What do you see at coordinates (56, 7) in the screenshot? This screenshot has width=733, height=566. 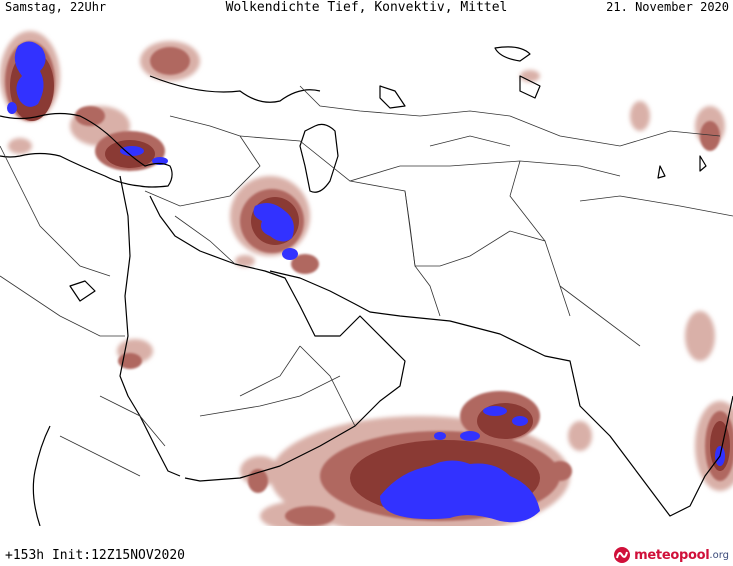 I see `forecast-day-label: Samstag, 22Uhr` at bounding box center [56, 7].